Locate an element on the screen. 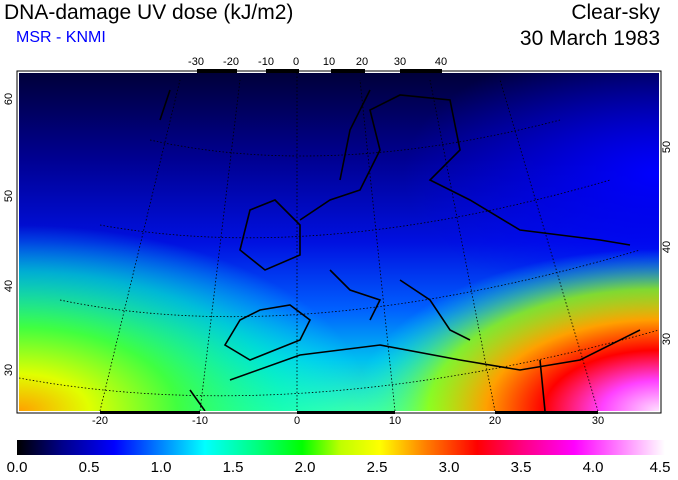 This screenshot has width=678, height=480. colorbar-label: 0.5 is located at coordinates (89, 467).